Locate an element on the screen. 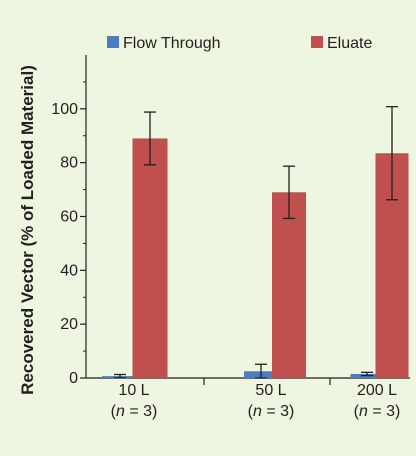 The width and height of the screenshot is (416, 456). y-tick-label: 40 is located at coordinates (69, 270).